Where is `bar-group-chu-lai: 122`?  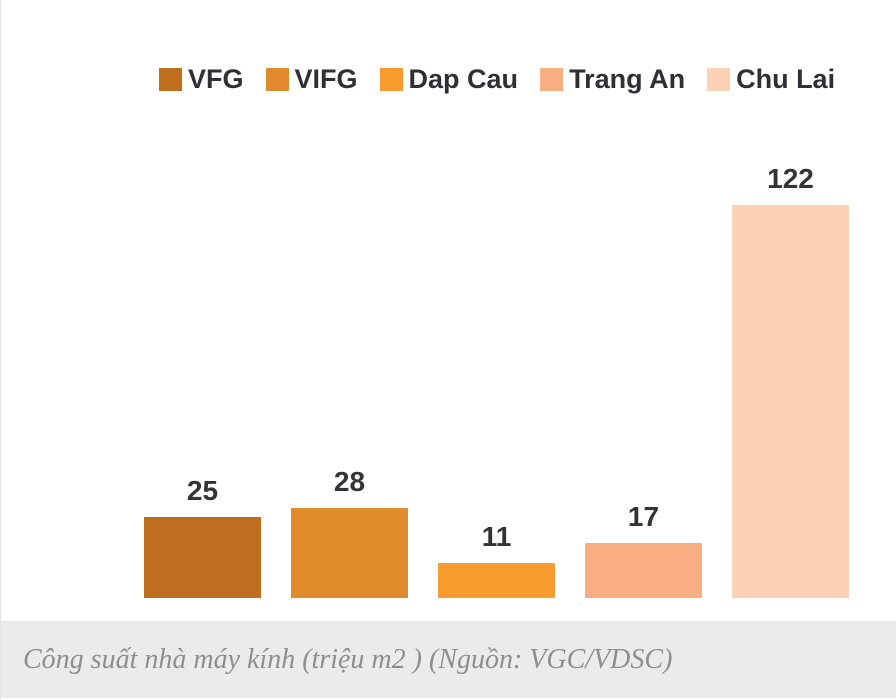 bar-group-chu-lai: 122 is located at coordinates (790, 380).